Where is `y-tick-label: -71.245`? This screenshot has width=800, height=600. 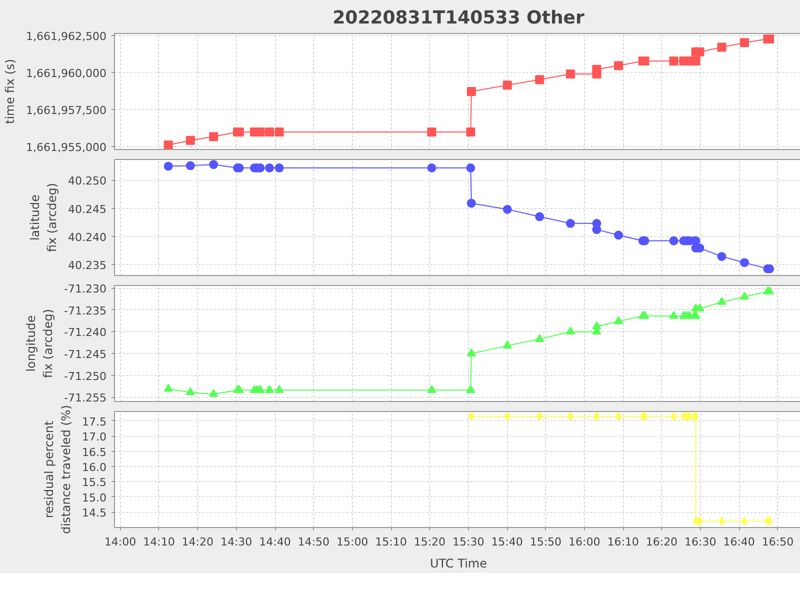
y-tick-label: -71.245 is located at coordinates (85, 355).